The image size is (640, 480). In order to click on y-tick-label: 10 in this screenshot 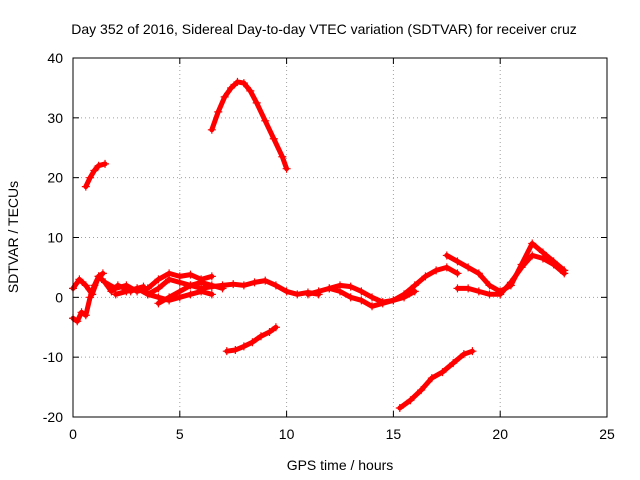, I will do `click(55, 238)`.